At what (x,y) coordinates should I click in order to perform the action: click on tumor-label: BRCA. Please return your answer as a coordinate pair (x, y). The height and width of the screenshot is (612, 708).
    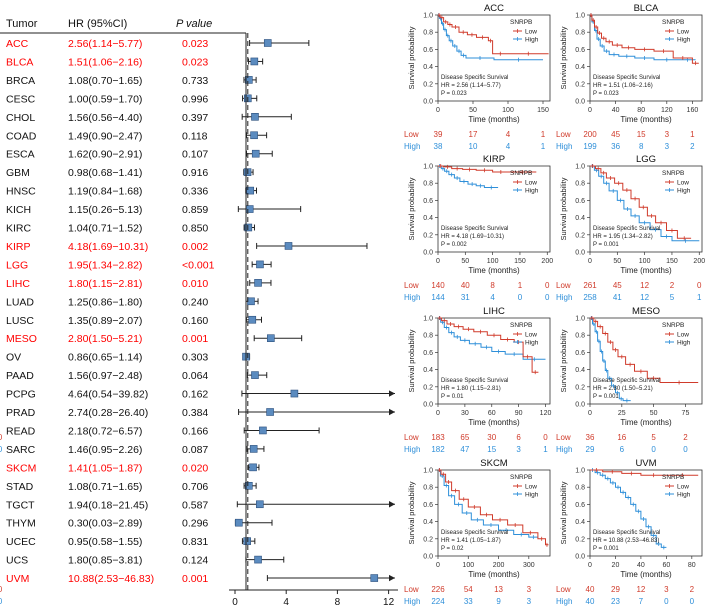
    Looking at the image, I should click on (20, 81).